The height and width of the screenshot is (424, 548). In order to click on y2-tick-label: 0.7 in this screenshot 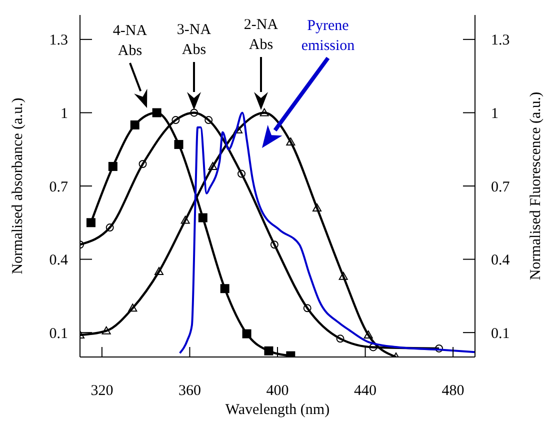, I will do `click(500, 187)`.